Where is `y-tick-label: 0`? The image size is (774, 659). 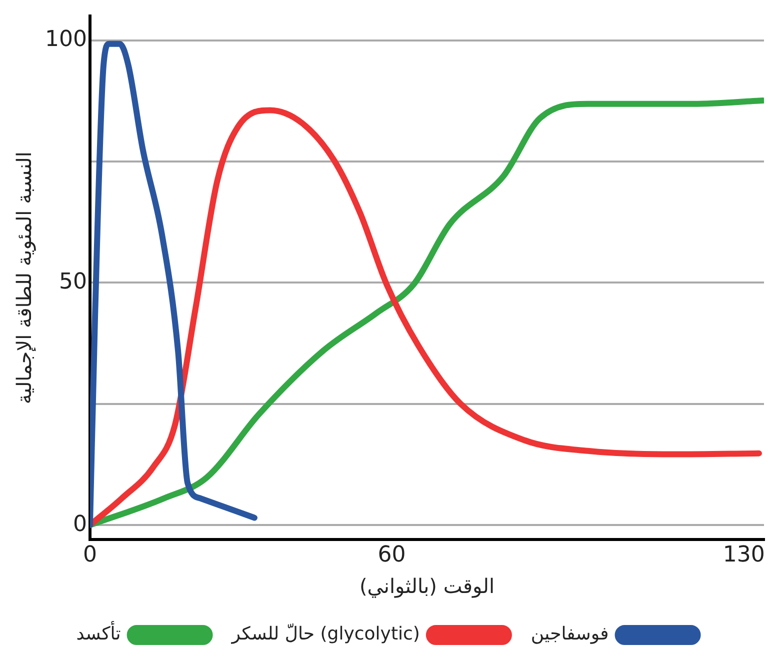 y-tick-label: 0 is located at coordinates (79, 524).